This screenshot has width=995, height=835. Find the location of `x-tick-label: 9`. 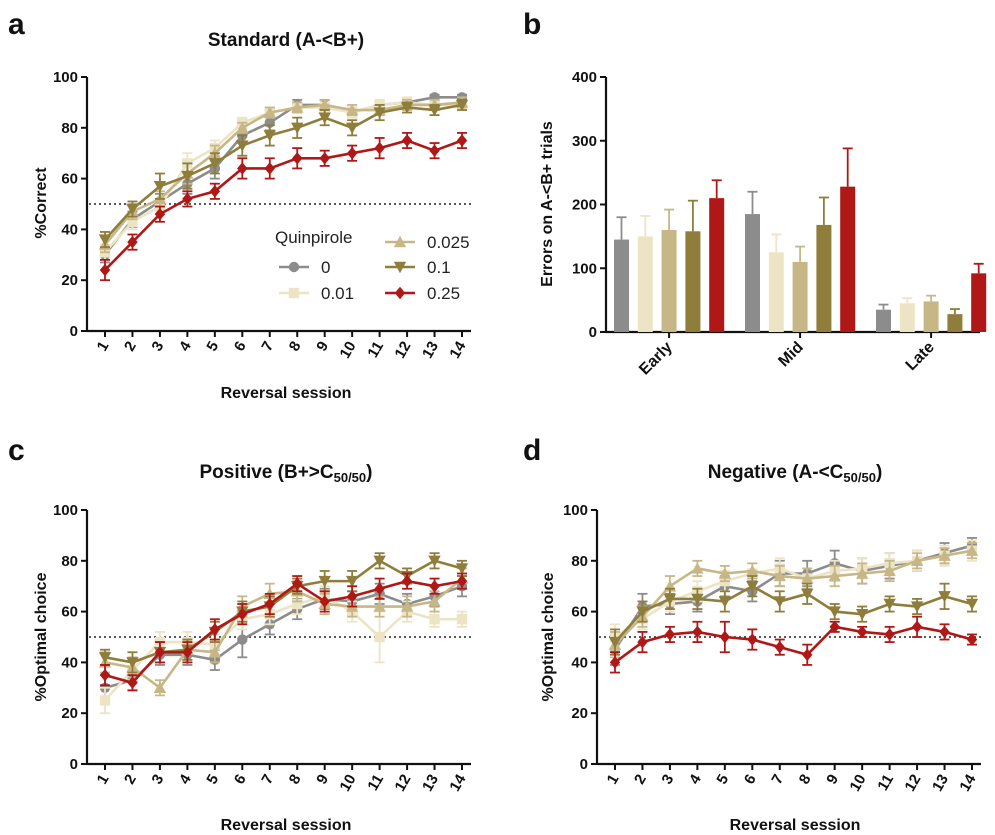

x-tick-label: 9 is located at coordinates (322, 780).